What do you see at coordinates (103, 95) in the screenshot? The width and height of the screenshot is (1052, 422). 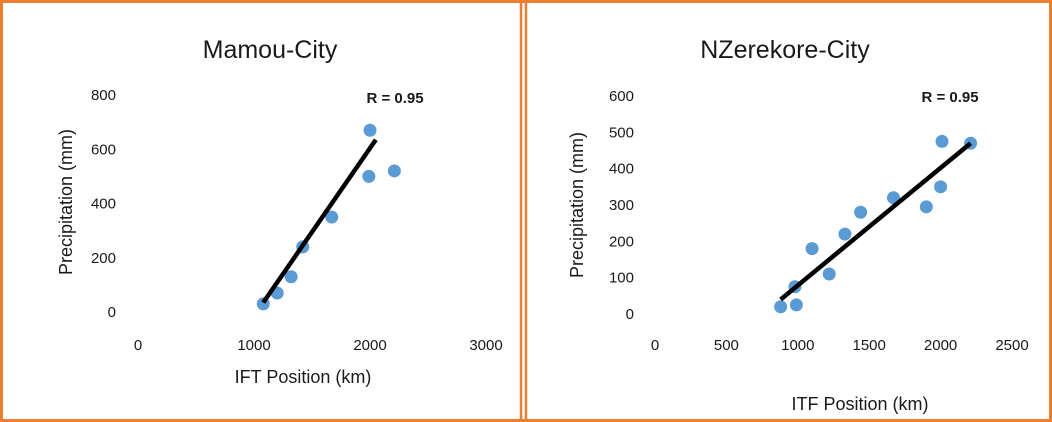 I see `y-tick-label: 800` at bounding box center [103, 95].